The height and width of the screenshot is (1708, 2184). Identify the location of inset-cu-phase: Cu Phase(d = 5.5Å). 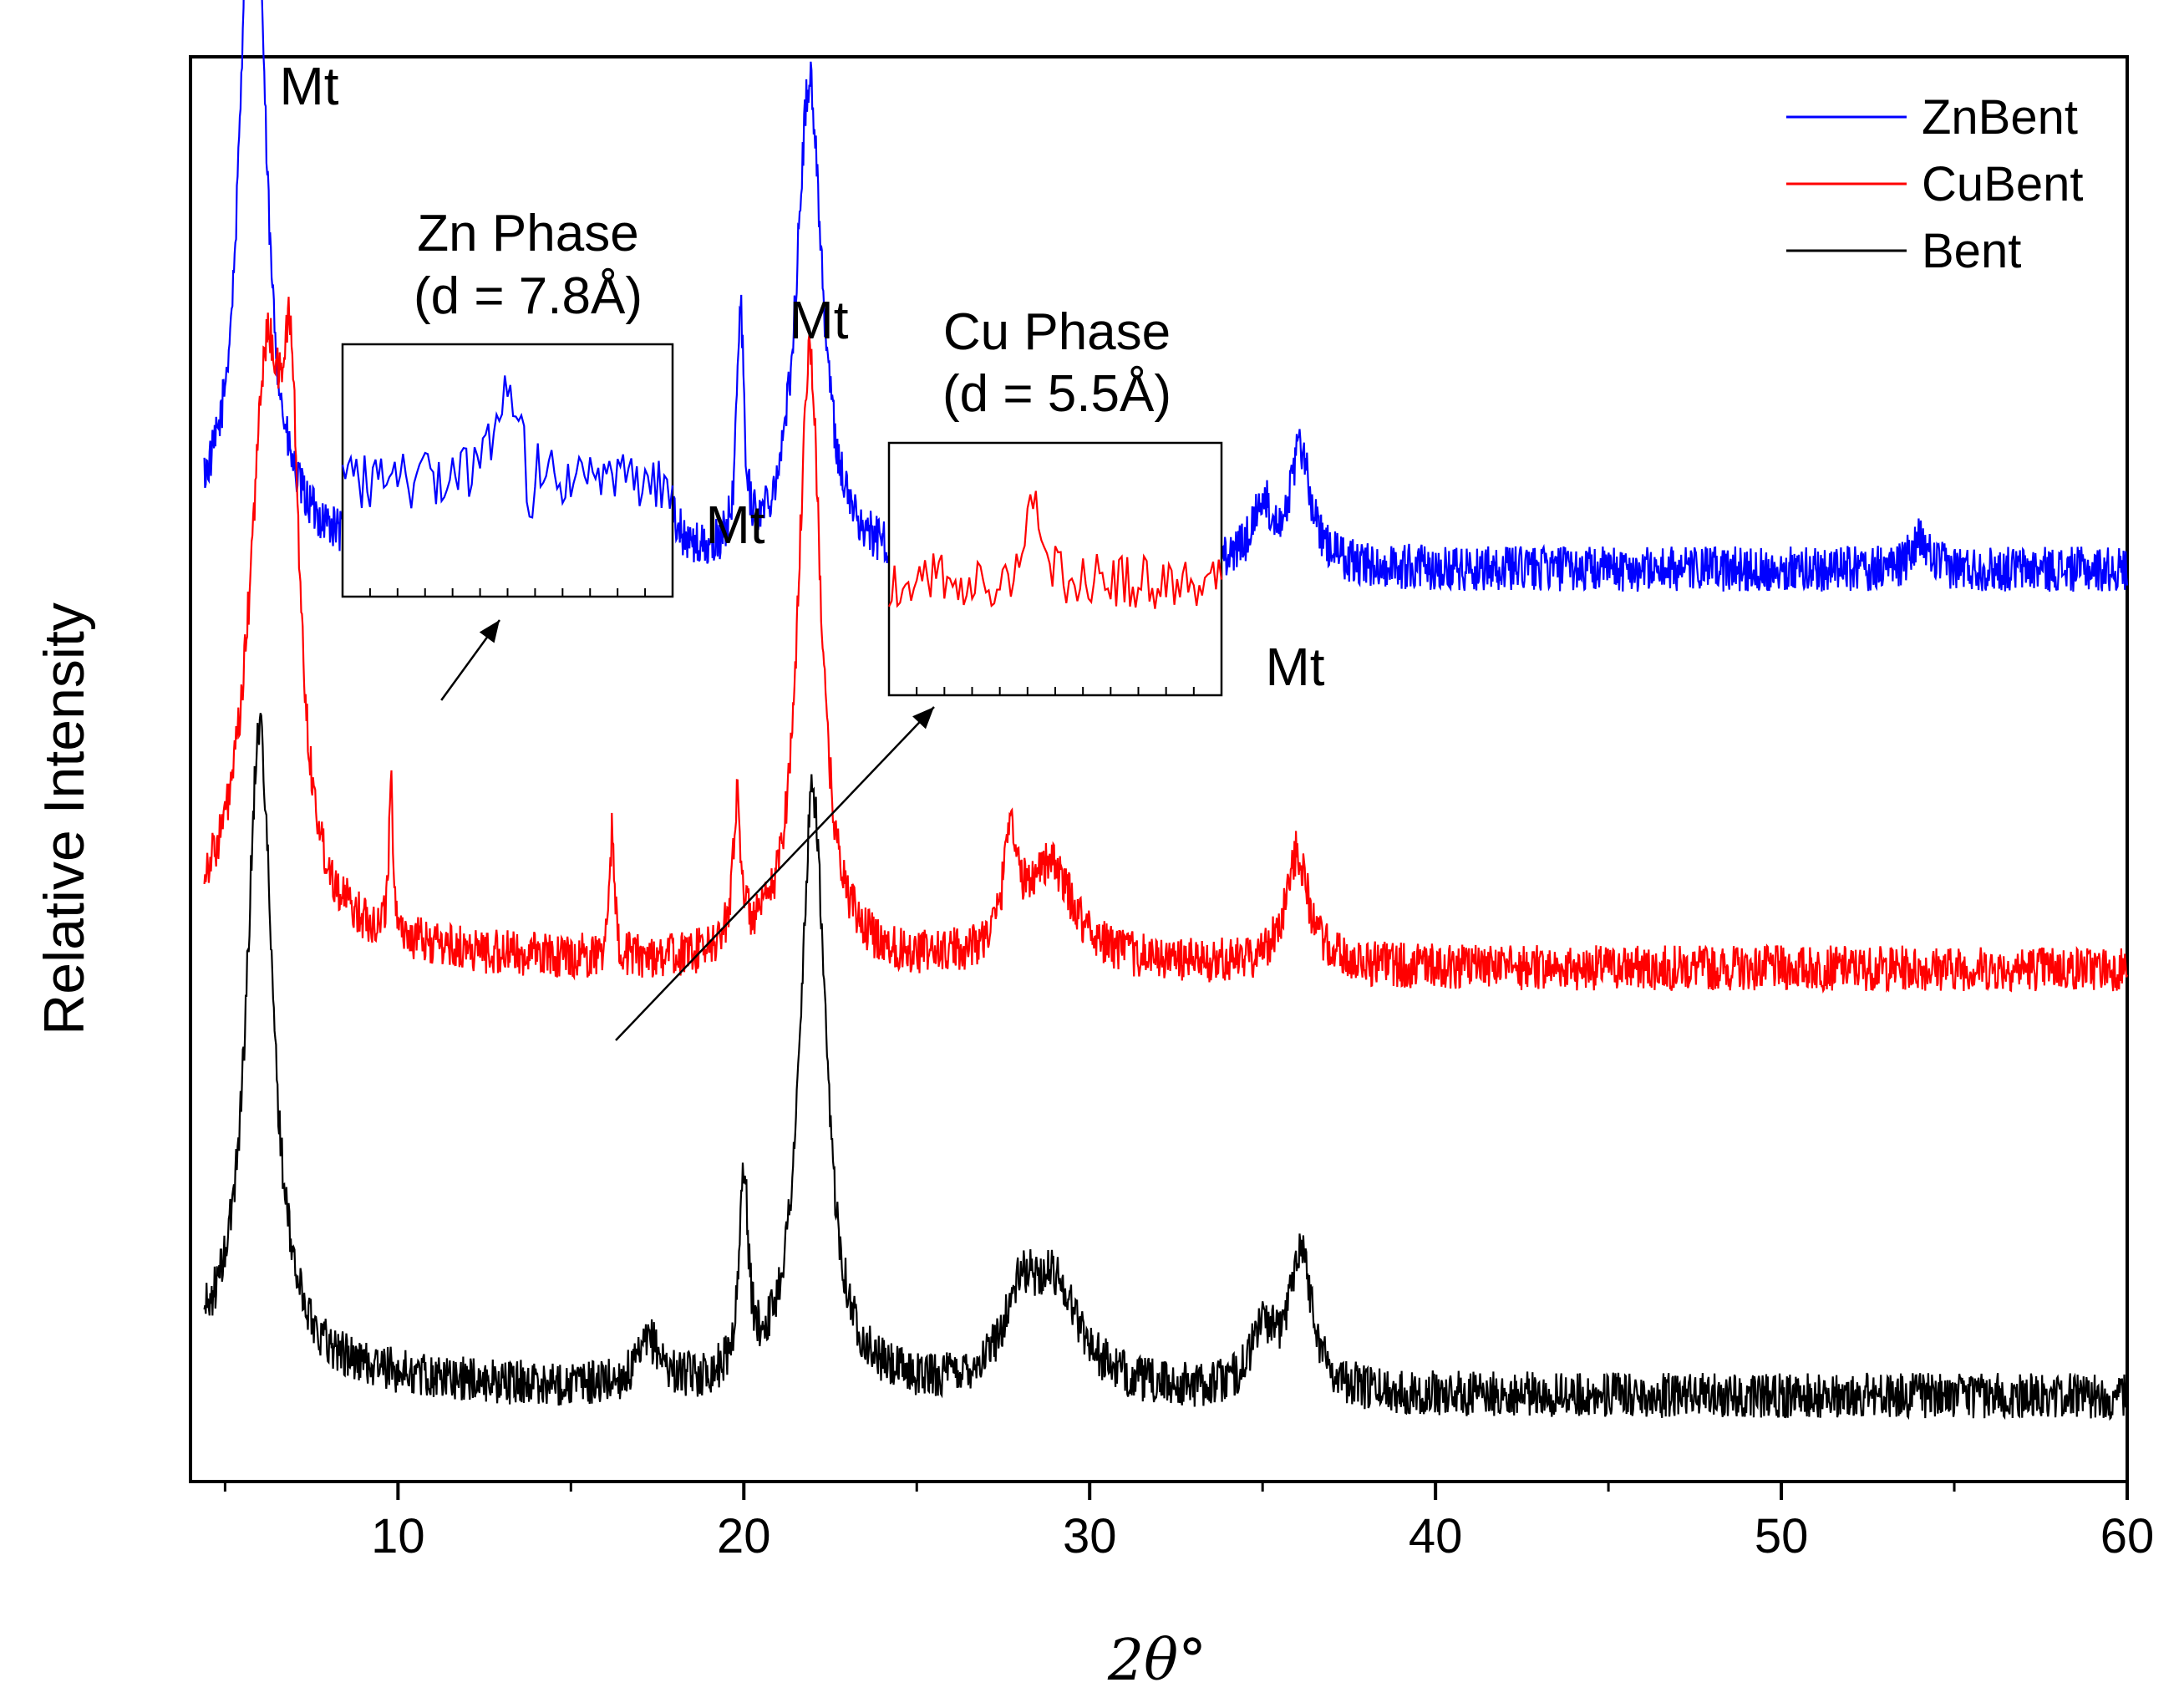
(919, 672).